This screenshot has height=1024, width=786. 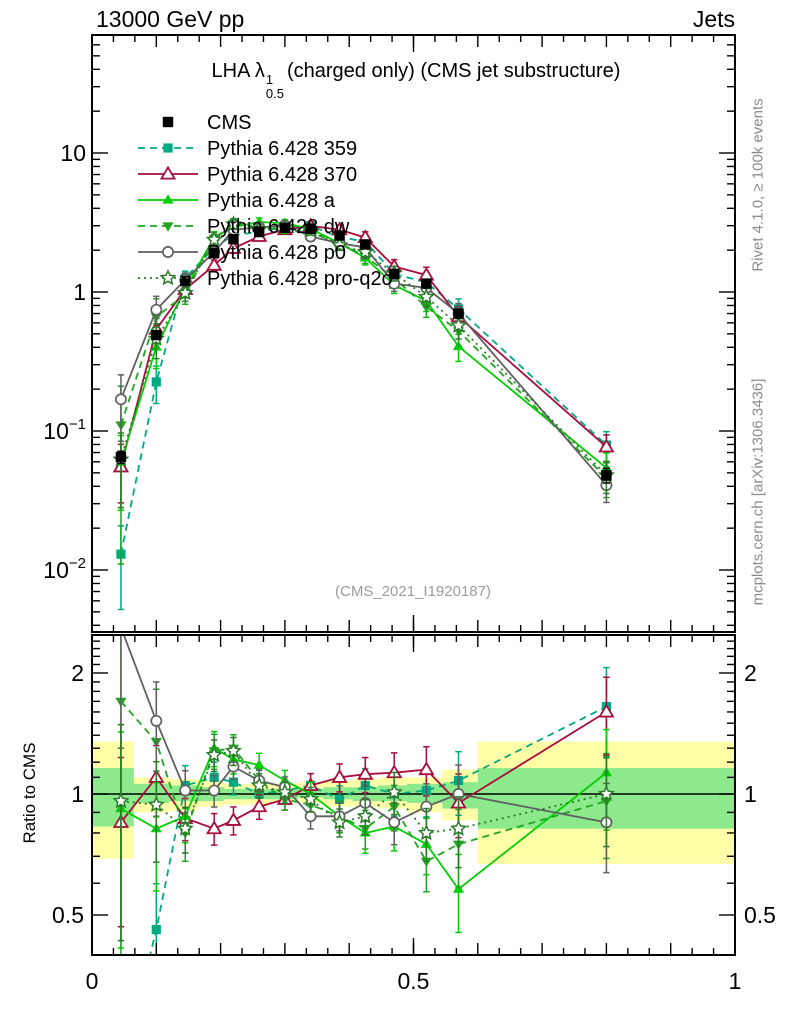 I want to click on series-ratio-pythia-6-428-pro-q2o, so click(x=363, y=832).